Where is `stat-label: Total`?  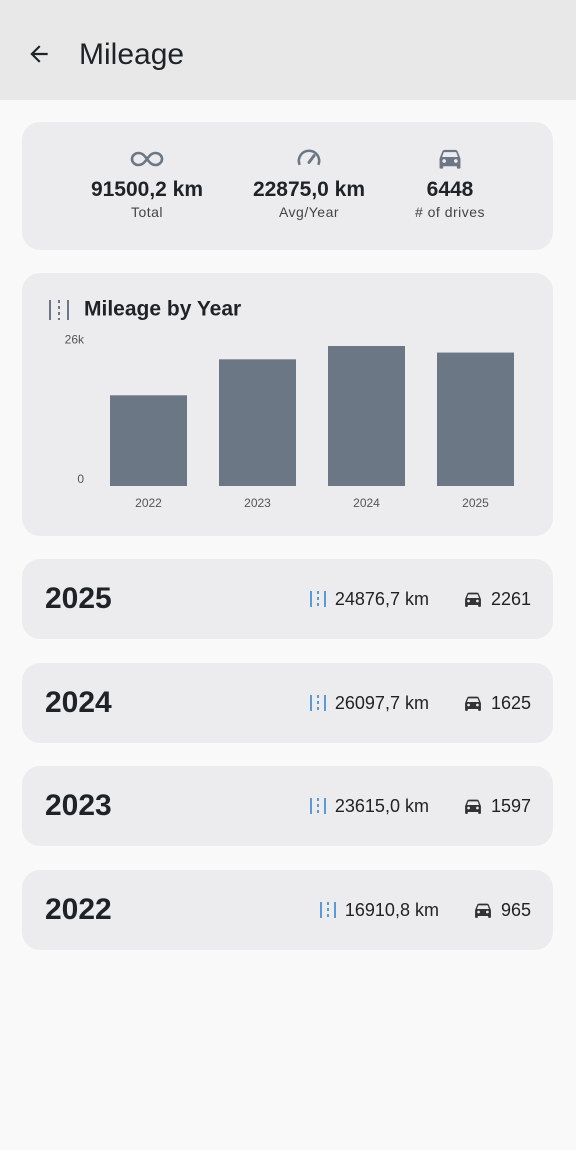
stat-label: Total is located at coordinates (147, 212).